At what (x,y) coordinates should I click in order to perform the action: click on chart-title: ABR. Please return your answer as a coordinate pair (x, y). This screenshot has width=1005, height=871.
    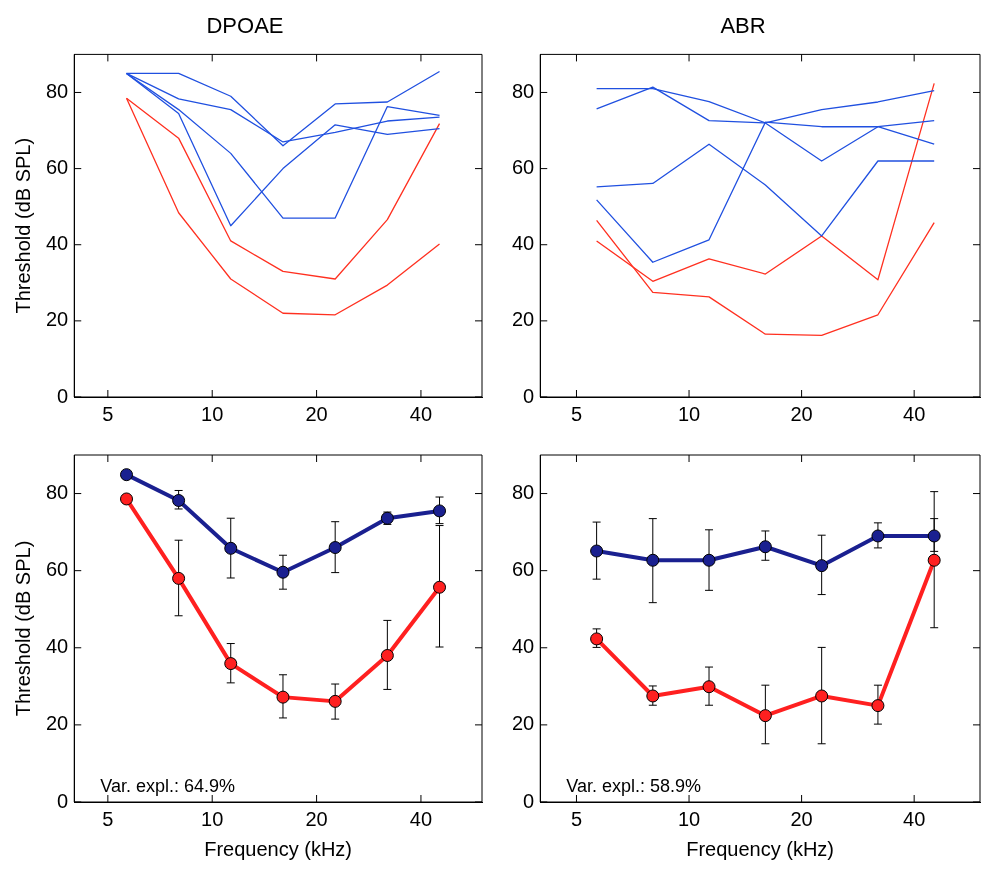
    Looking at the image, I should click on (743, 26).